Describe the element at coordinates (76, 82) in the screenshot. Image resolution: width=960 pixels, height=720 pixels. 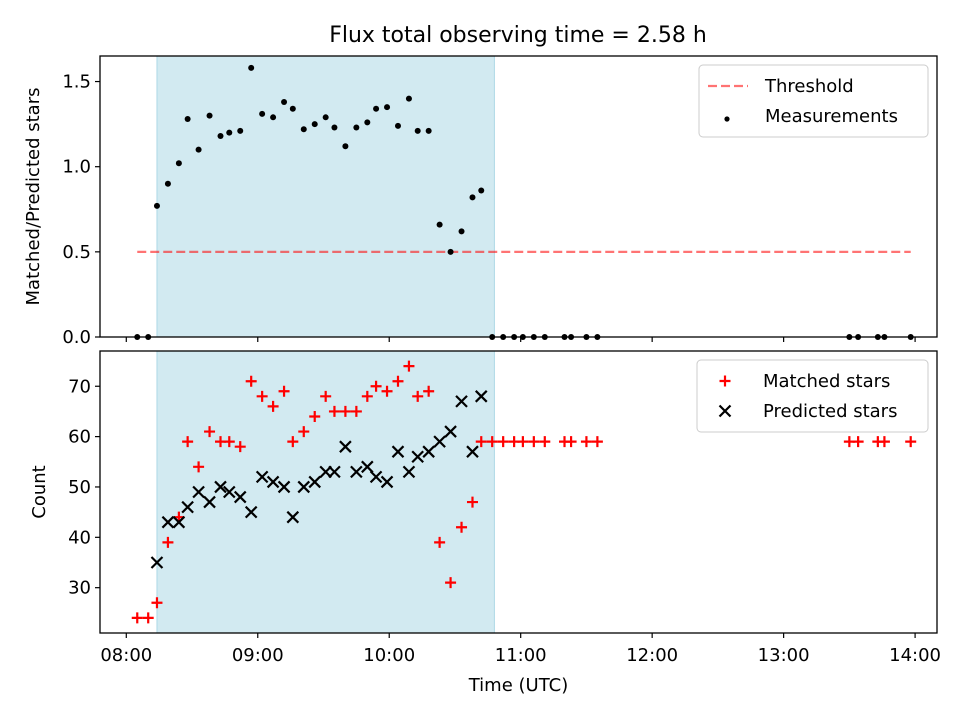
I see `y-tick-label: 1.5` at that location.